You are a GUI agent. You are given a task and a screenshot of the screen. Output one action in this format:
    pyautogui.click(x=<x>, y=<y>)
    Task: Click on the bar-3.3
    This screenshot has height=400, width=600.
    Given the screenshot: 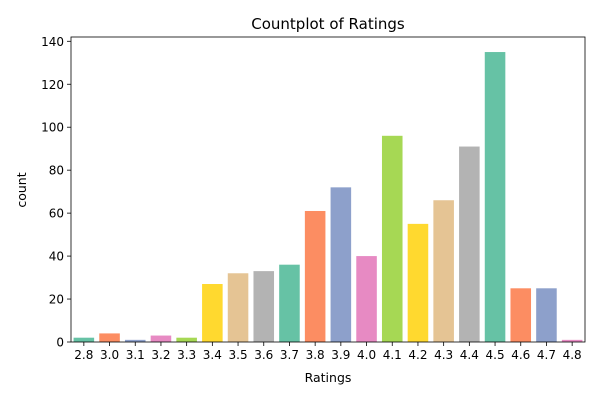 What is the action you would take?
    pyautogui.click(x=186, y=339)
    